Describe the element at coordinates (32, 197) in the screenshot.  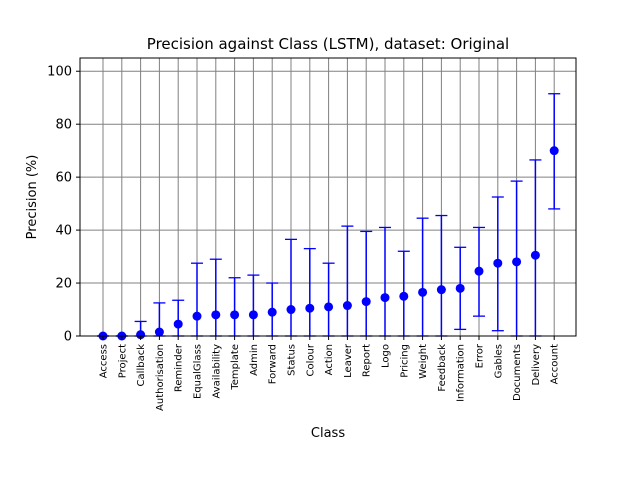
I see `y-axis-label: Precision (%)` at that location.